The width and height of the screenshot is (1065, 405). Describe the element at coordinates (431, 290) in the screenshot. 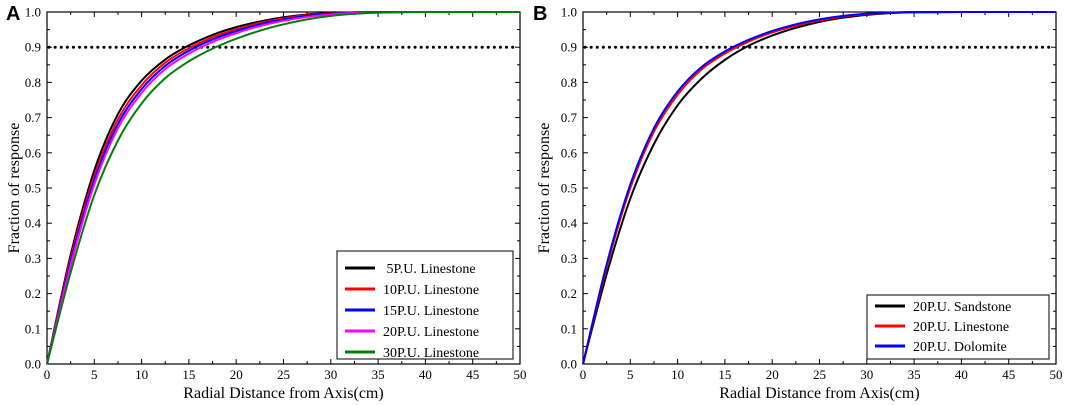

I see `legend-label: 10P.U. Linestone` at that location.